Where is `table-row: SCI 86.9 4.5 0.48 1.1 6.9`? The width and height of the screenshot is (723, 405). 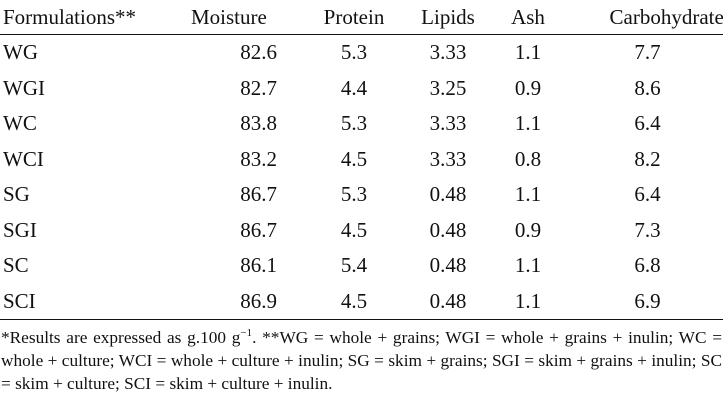 table-row: SCI 86.9 4.5 0.48 1.1 6.9 is located at coordinates (361, 302).